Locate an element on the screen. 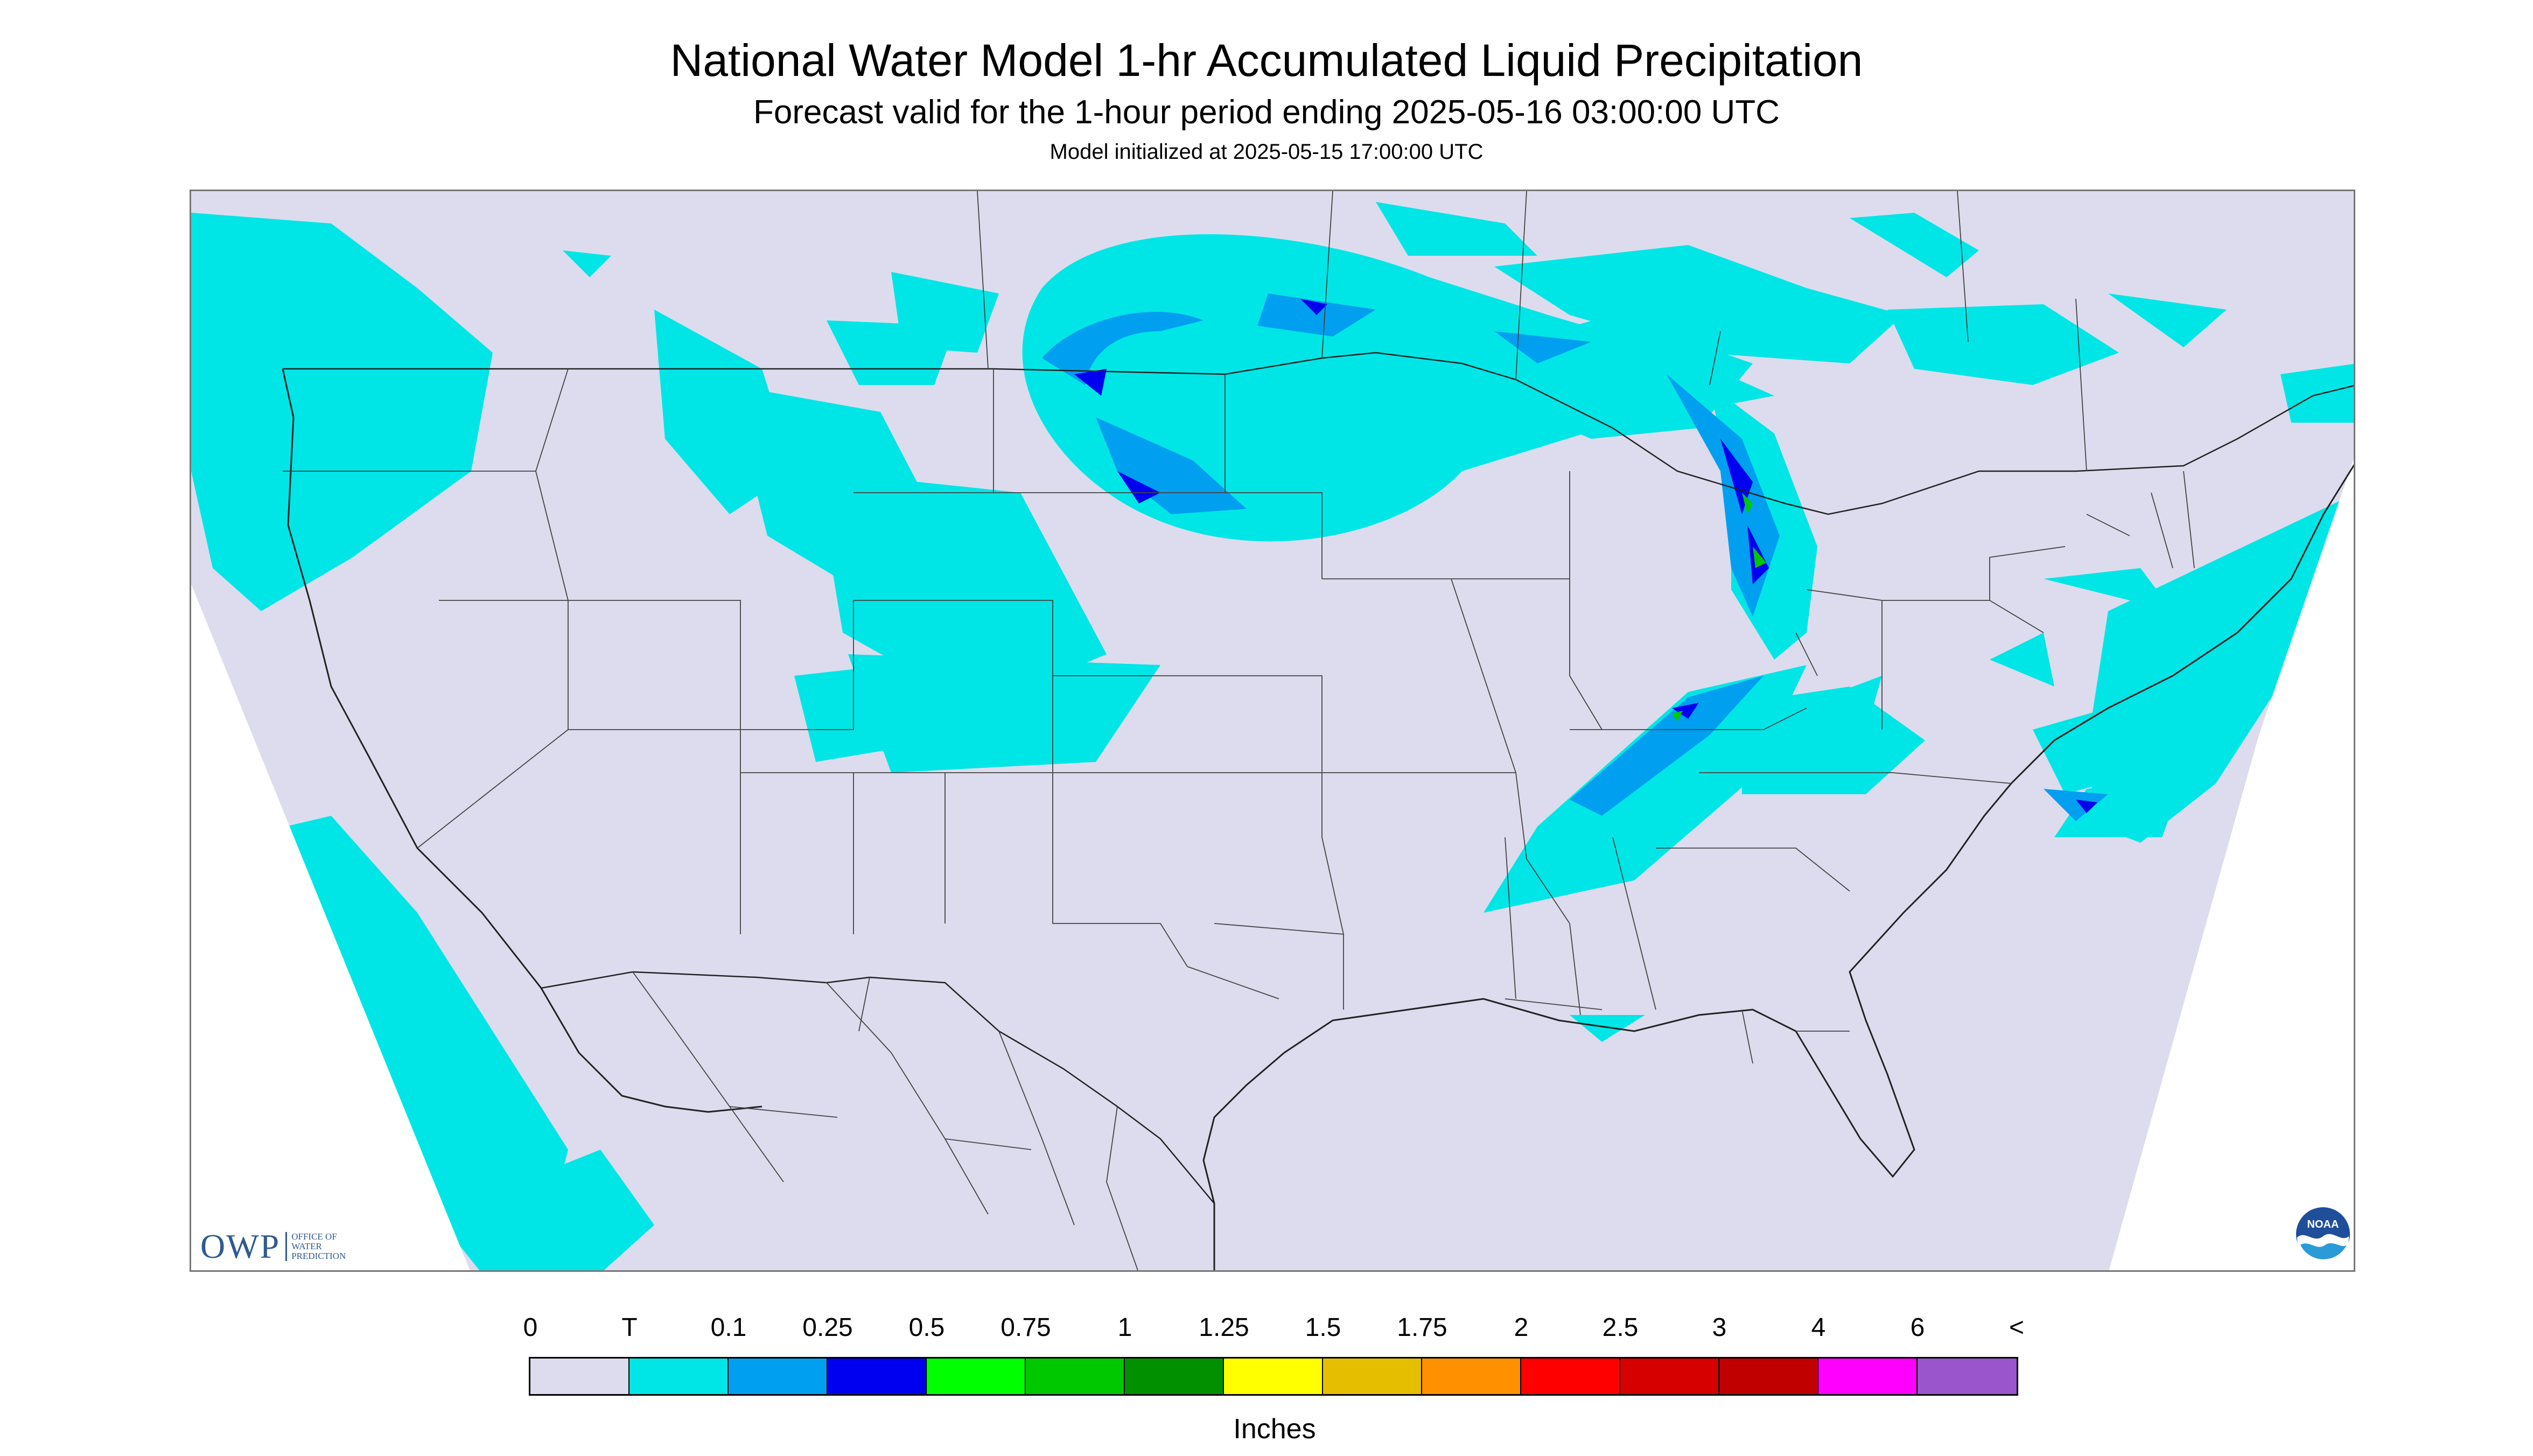  outside-domain-right is located at coordinates (2231, 864).